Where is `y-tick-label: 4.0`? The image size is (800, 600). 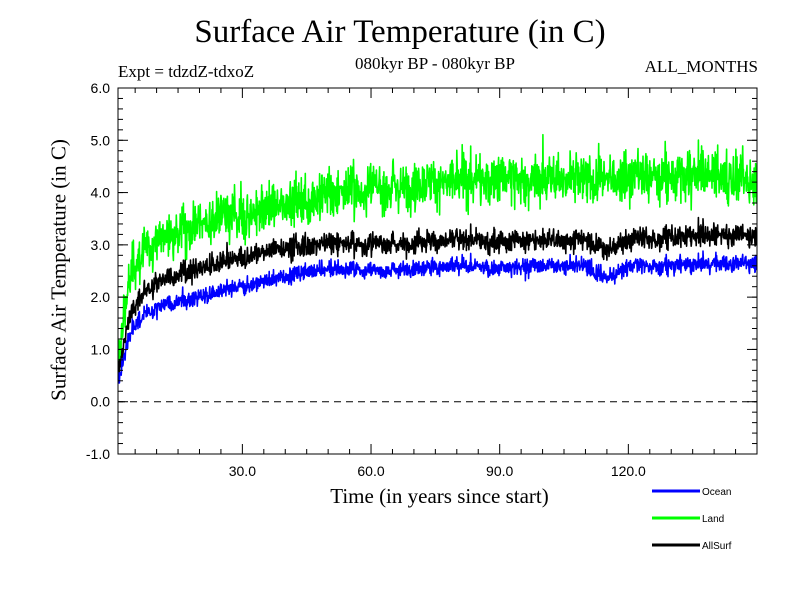 y-tick-label: 4.0 is located at coordinates (101, 193).